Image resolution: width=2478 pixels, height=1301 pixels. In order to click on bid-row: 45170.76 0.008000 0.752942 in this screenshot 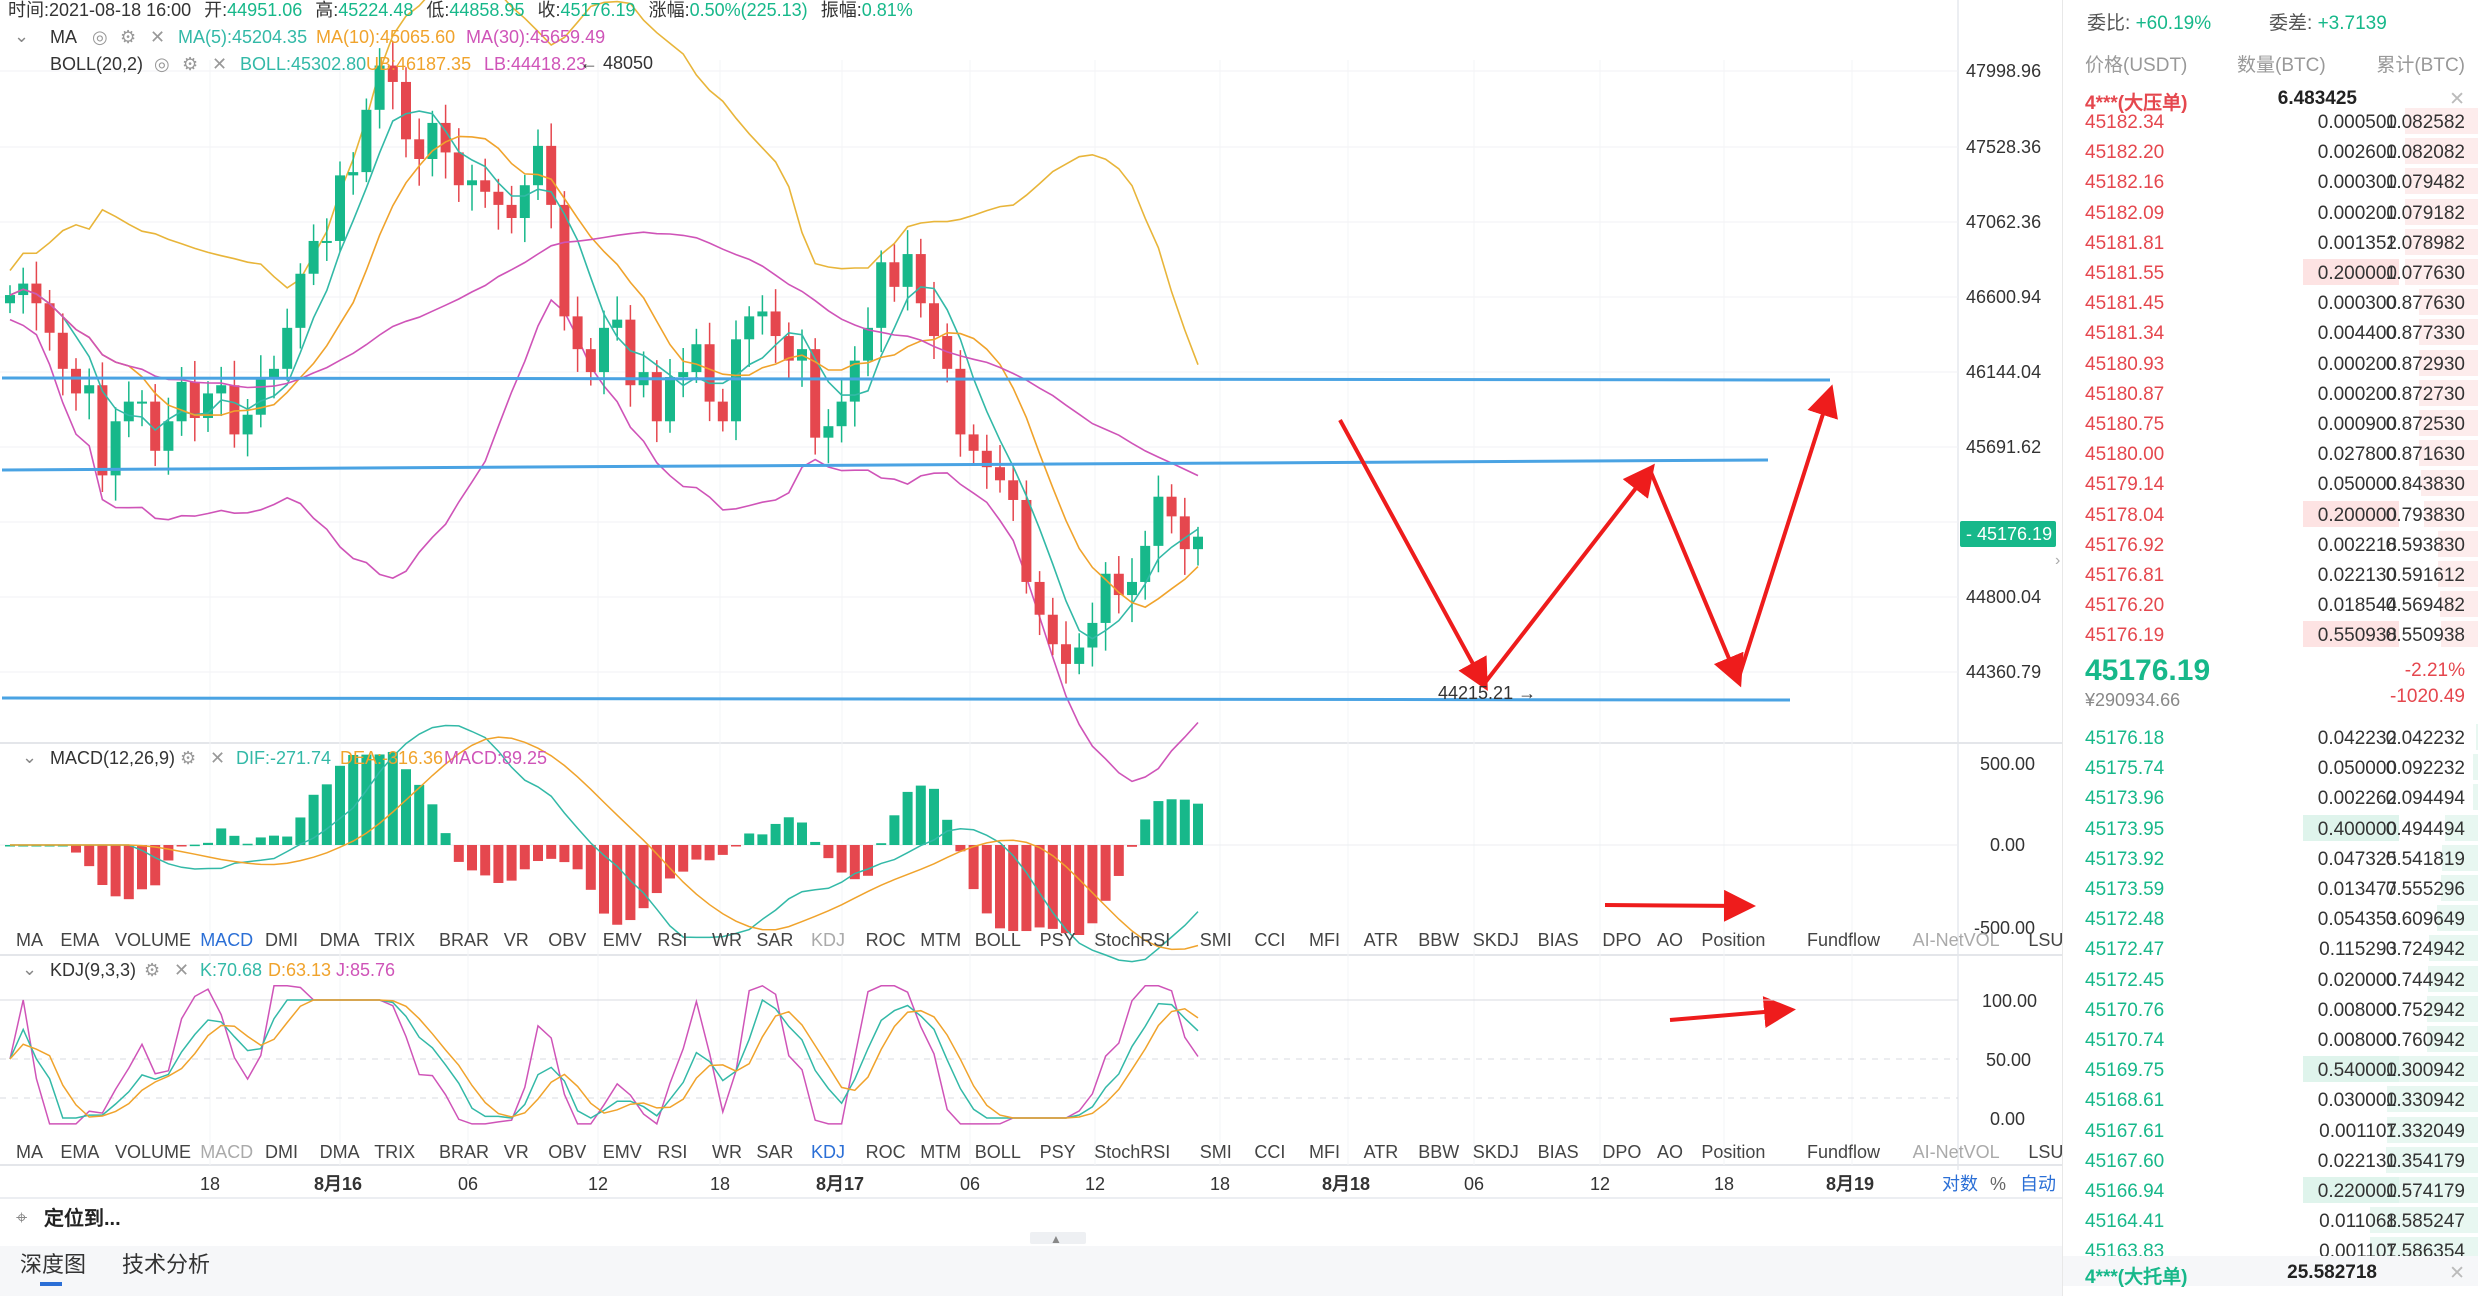, I will do `click(2270, 1009)`.